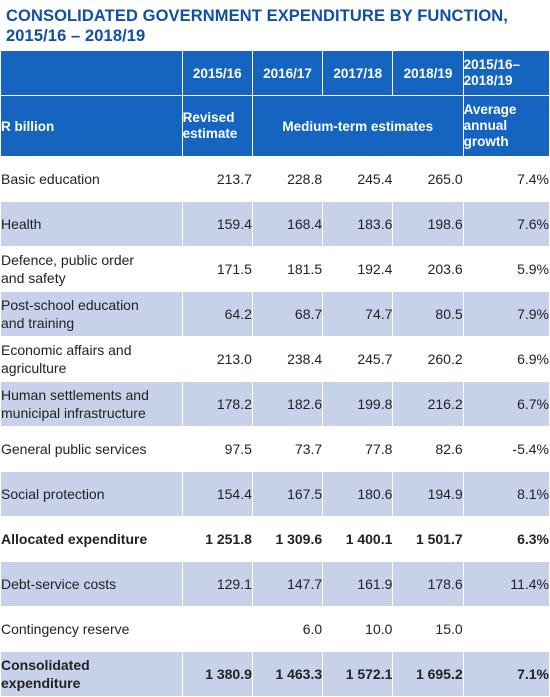  Describe the element at coordinates (70, 305) in the screenshot. I see `row-label-line-1: Post-school education` at that location.